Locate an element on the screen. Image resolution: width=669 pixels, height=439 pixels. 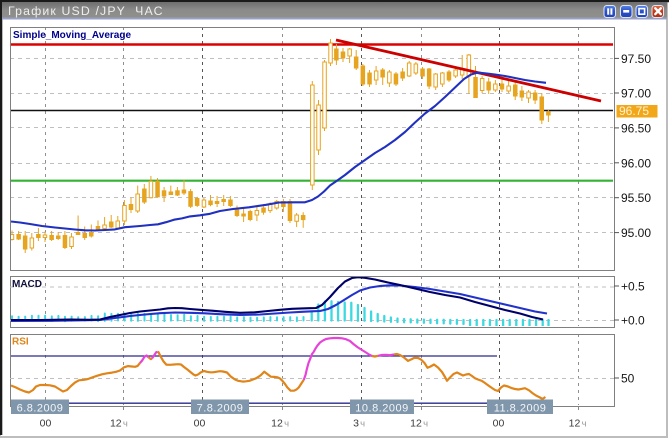
svg-text: Simple_Moving_Average is located at coordinates (72, 35).